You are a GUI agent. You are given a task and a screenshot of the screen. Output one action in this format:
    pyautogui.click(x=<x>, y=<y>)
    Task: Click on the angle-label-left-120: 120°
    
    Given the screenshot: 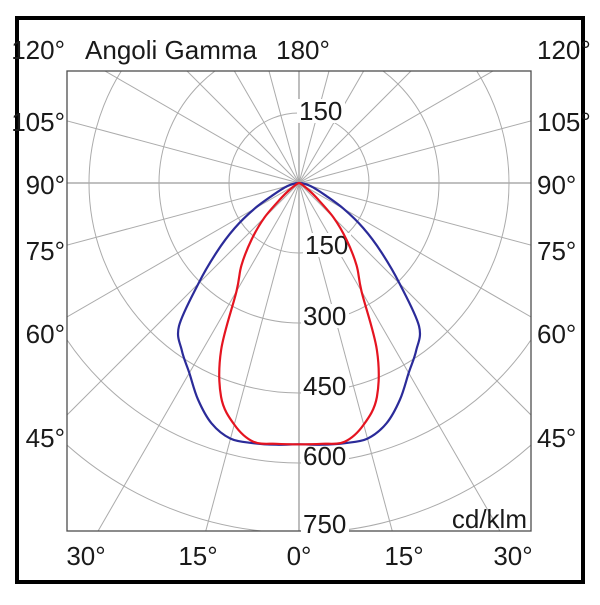 What is the action you would take?
    pyautogui.click(x=38, y=50)
    